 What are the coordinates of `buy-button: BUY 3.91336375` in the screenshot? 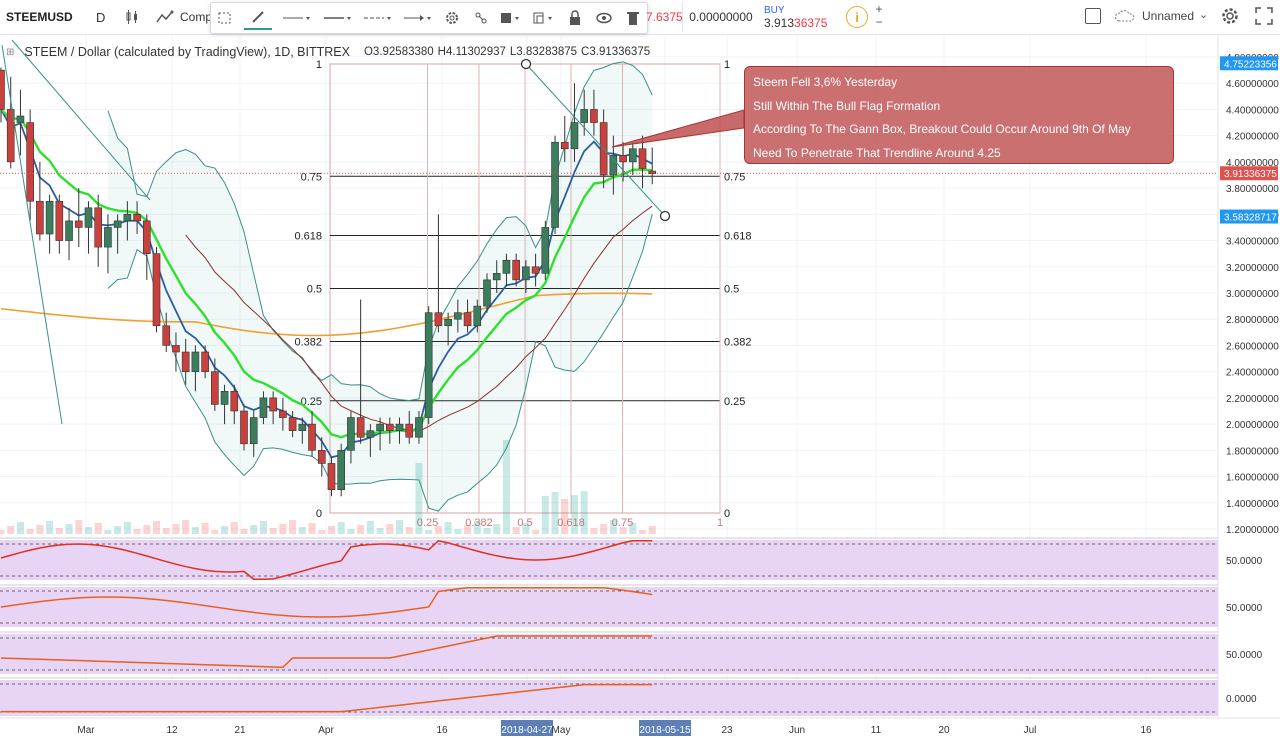 It's located at (803, 17).